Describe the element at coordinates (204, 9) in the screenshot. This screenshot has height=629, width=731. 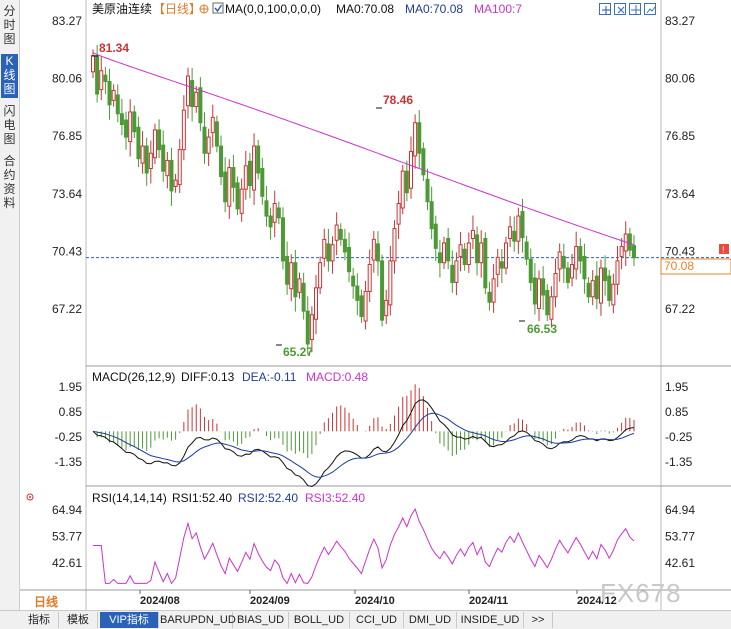
I see `settings-icon` at that location.